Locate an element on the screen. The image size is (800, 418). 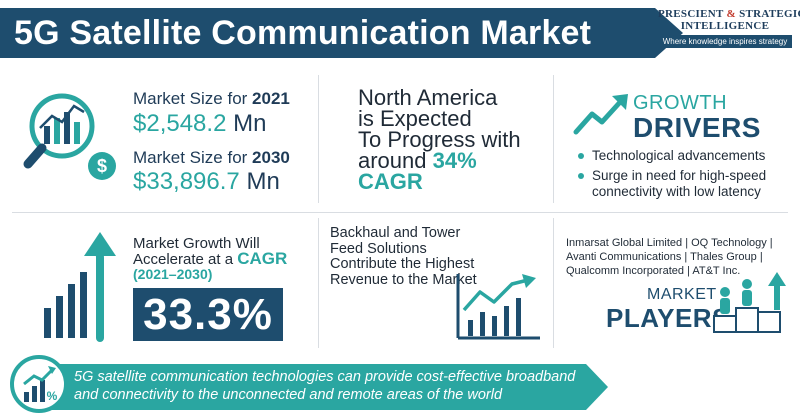
market-size-2021-value: $2,548.2 Mn is located at coordinates (200, 123).